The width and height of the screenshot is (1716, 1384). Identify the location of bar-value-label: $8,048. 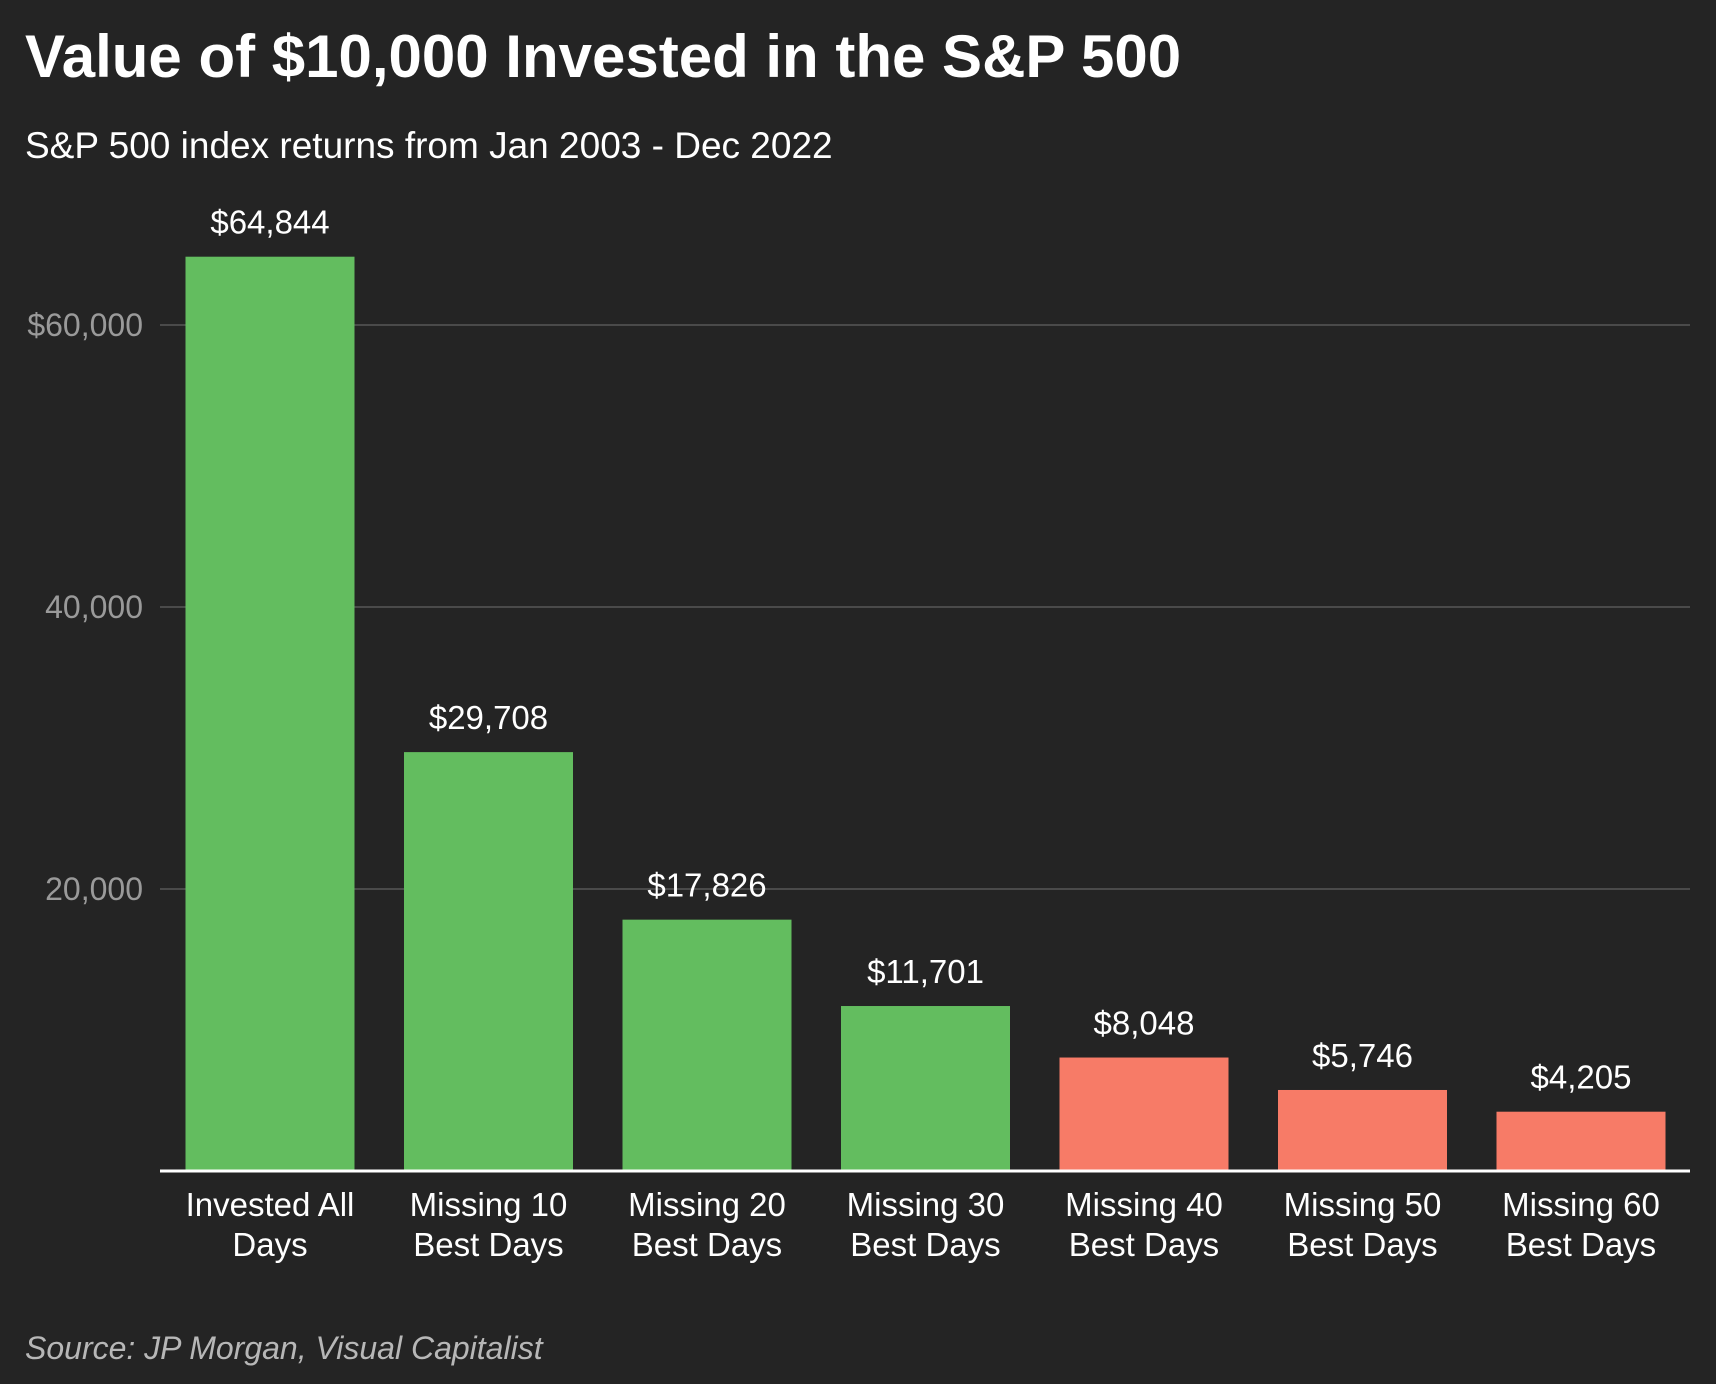
(1144, 1023).